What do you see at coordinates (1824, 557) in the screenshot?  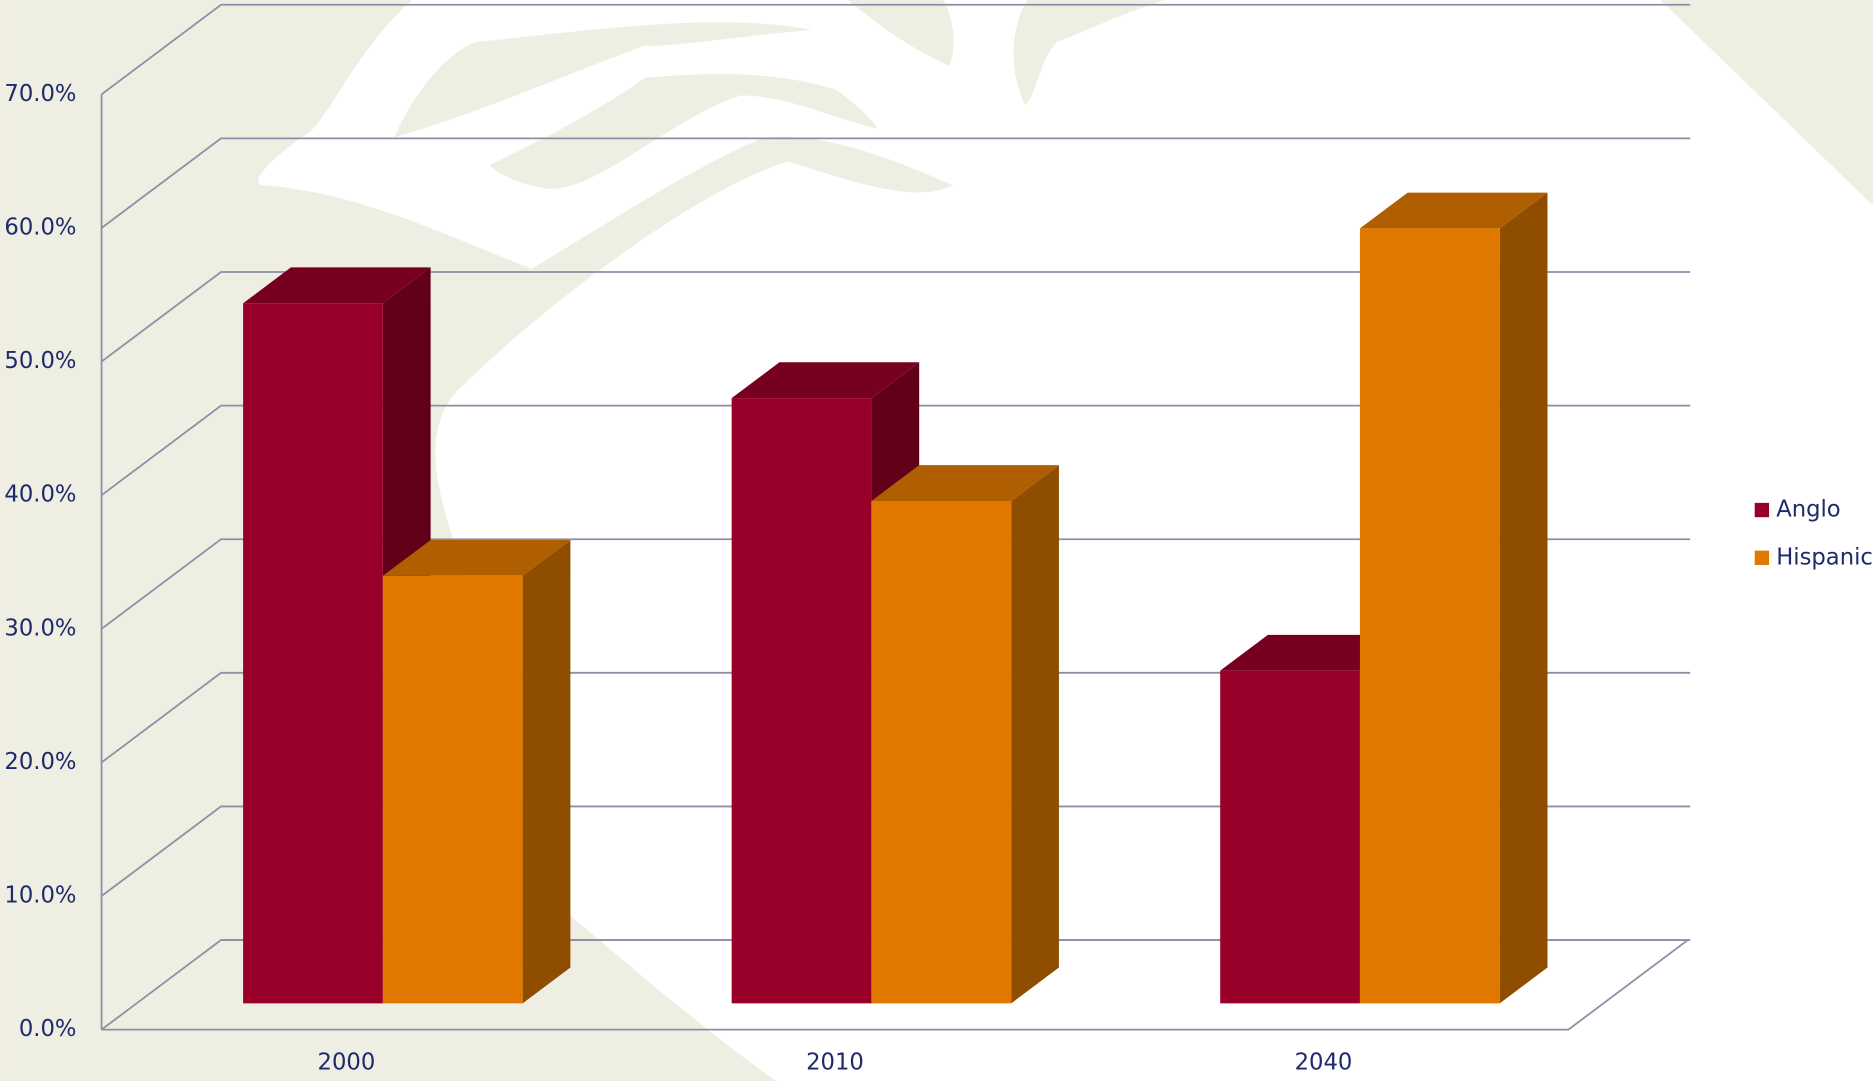 I see `legend-label: Hispanic` at bounding box center [1824, 557].